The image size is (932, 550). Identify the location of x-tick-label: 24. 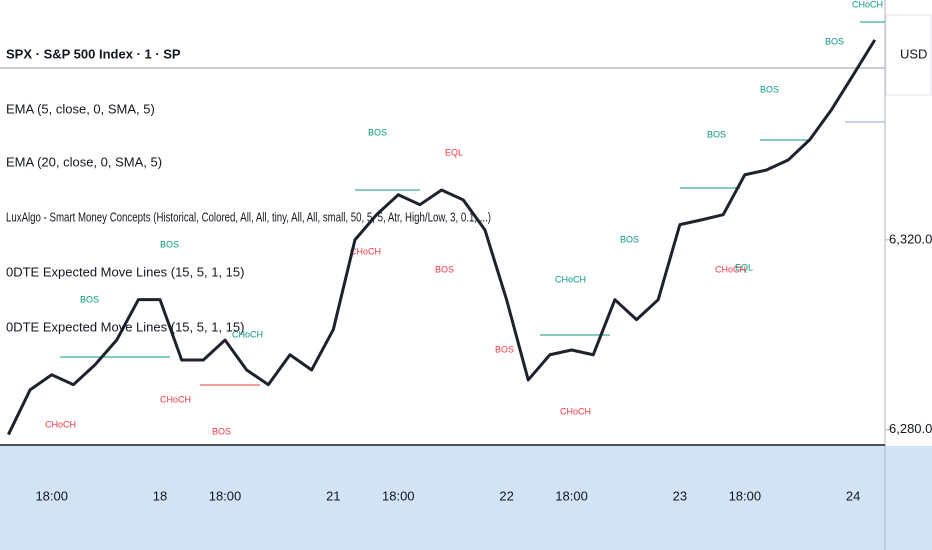
(853, 495).